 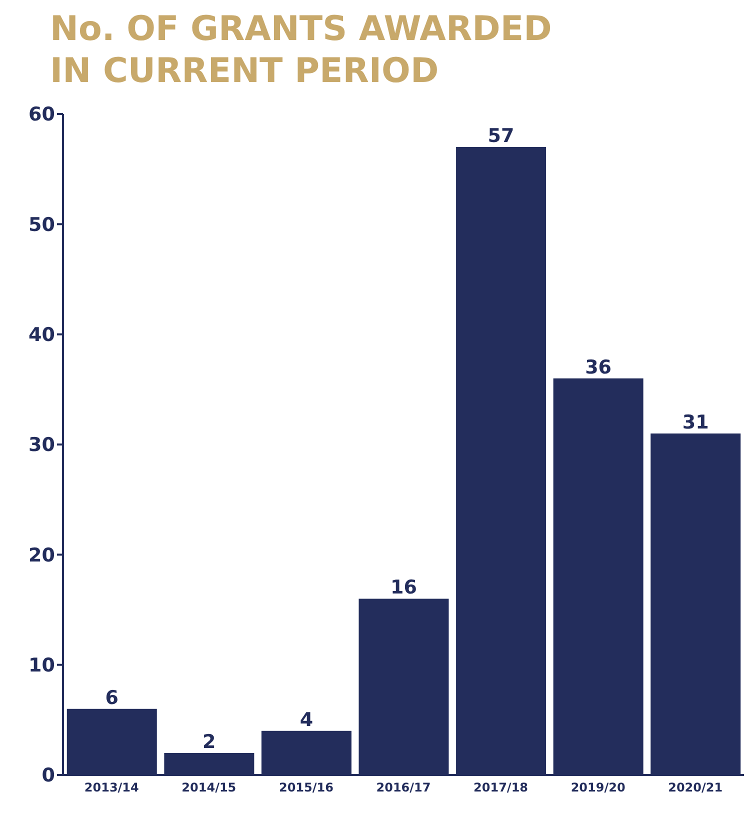 I want to click on data-label: 57, so click(x=501, y=136).